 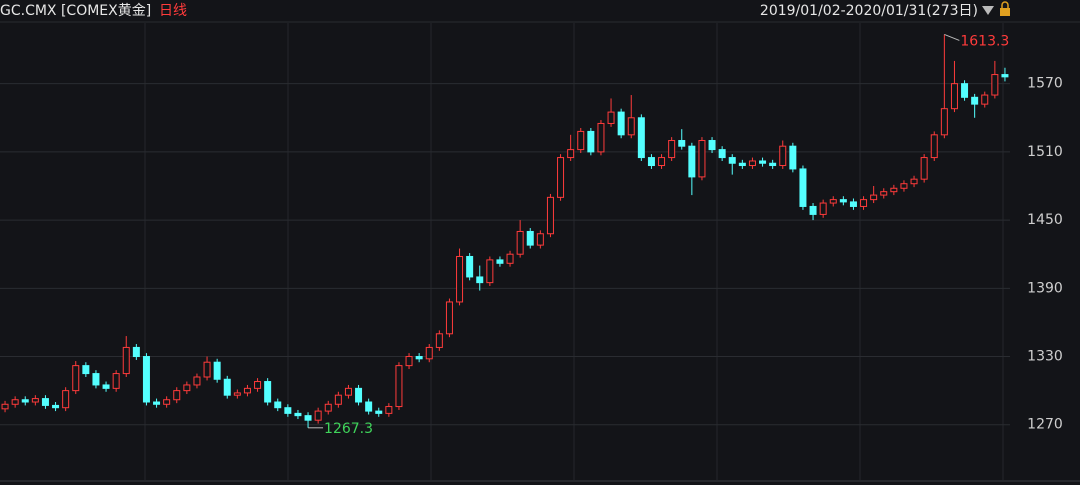 What do you see at coordinates (952, 37) in the screenshot?
I see `max-pointer` at bounding box center [952, 37].